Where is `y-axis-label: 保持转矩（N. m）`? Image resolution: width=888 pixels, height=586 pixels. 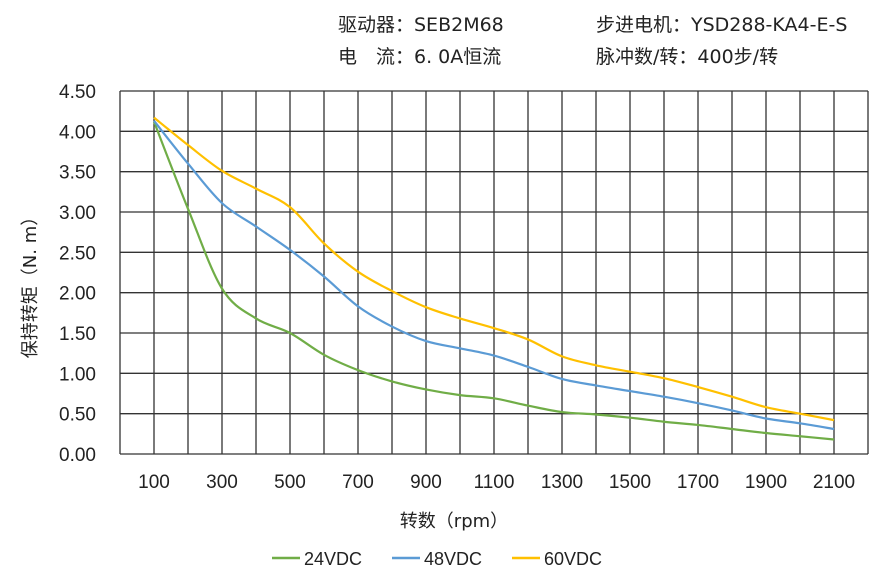 y-axis-label: 保持转矩（N. m） is located at coordinates (30, 283).